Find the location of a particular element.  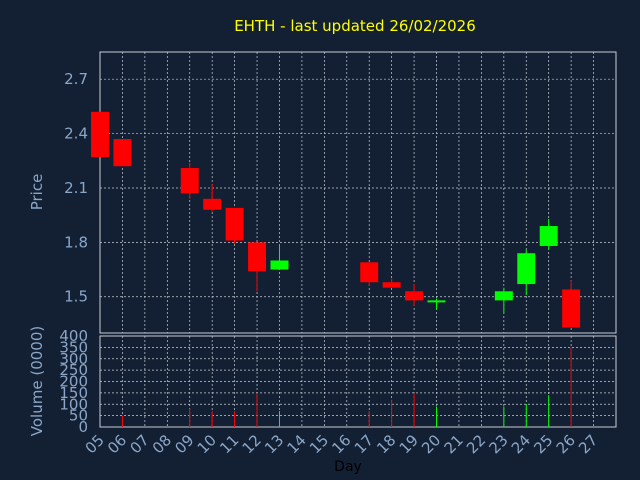

price-tick-label: 1.8 is located at coordinates (76, 242).